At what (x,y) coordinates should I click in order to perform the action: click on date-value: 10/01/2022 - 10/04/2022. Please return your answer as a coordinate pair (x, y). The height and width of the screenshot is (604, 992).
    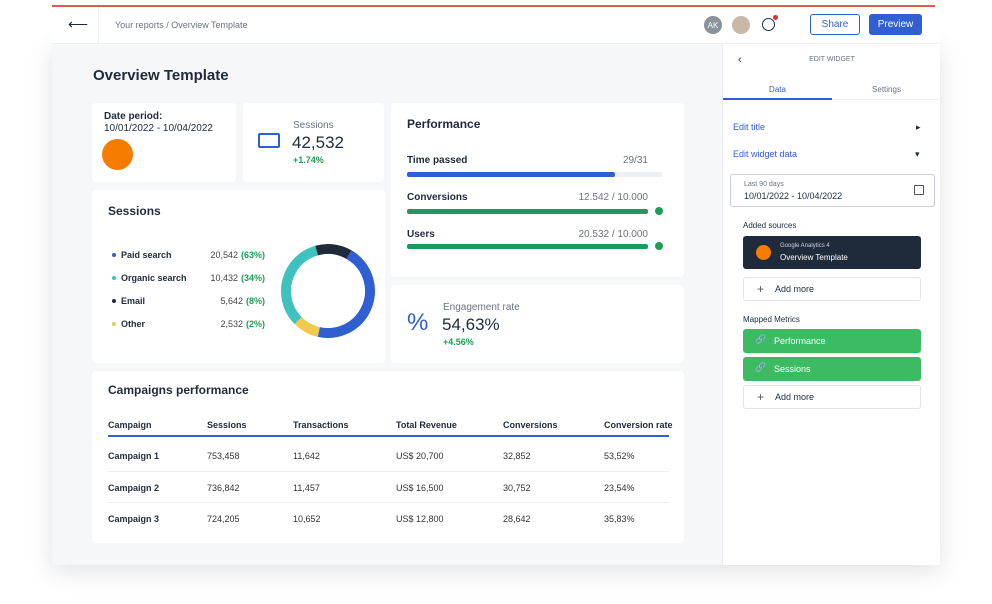
    Looking at the image, I should click on (793, 196).